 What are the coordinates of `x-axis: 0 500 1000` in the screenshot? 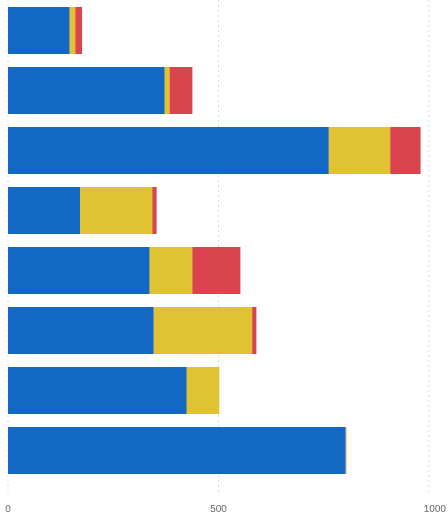 It's located at (225, 509).